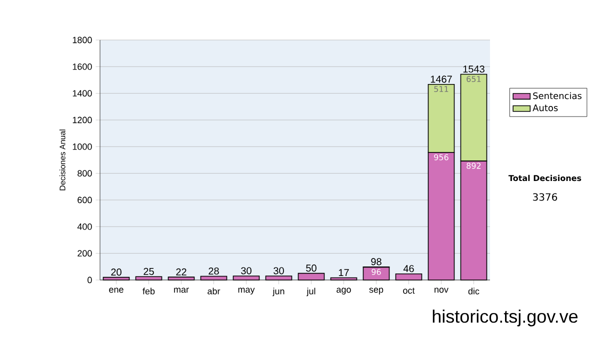  I want to click on y-tick-label: 1000, so click(82, 146).